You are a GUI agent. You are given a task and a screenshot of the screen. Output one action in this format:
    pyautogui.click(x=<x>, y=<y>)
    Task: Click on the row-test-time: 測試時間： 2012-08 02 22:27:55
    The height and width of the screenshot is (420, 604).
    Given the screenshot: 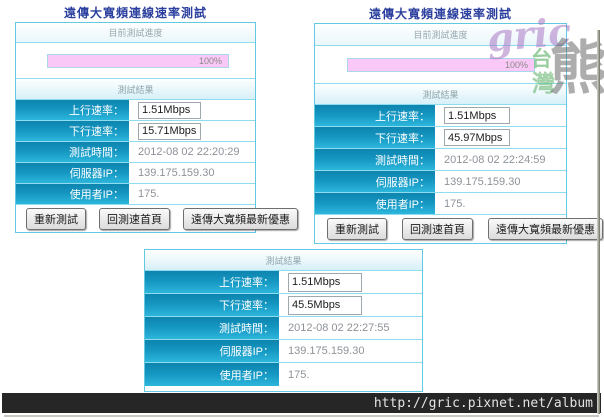 What is the action you would take?
    pyautogui.click(x=283, y=328)
    